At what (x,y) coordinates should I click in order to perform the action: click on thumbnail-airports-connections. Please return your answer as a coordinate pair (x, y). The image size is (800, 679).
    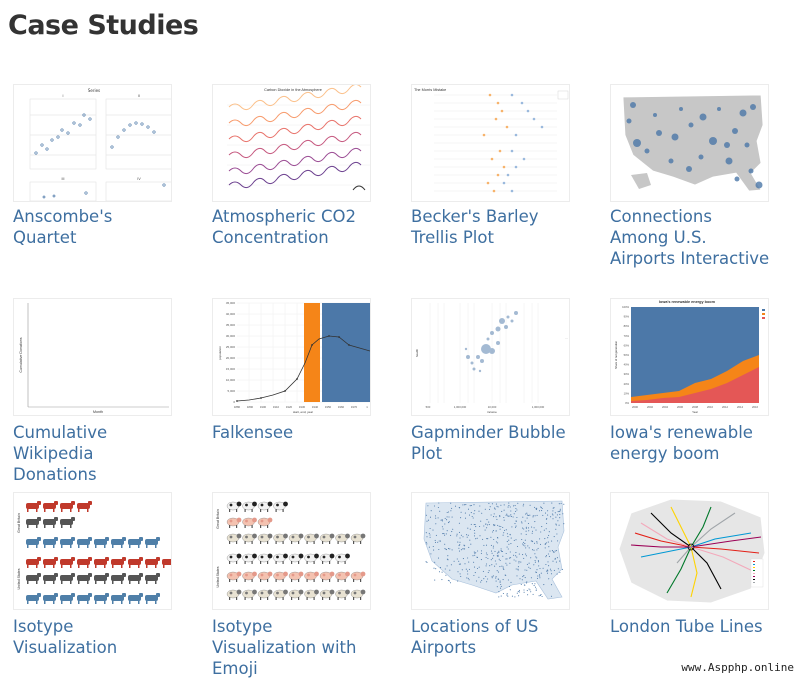
    Looking at the image, I should click on (689, 143).